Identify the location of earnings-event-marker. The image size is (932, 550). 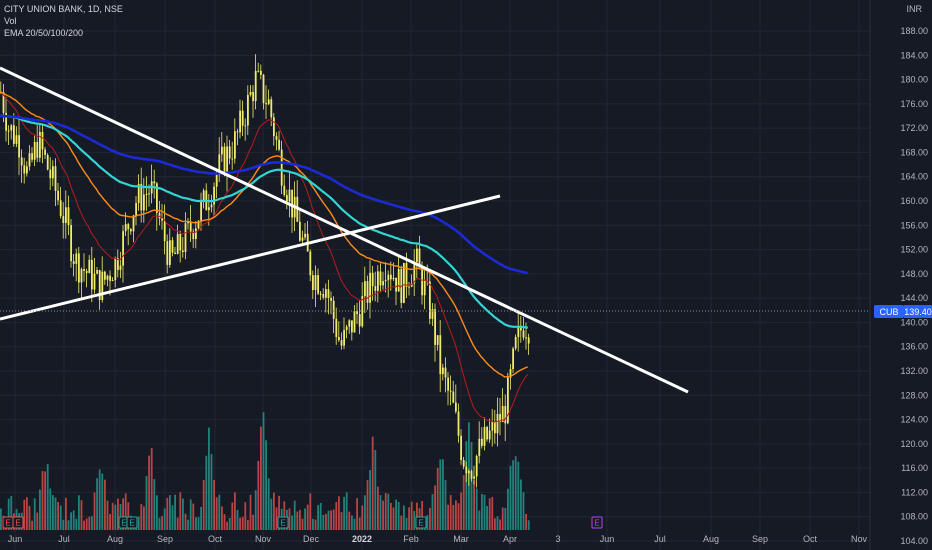
(283, 522).